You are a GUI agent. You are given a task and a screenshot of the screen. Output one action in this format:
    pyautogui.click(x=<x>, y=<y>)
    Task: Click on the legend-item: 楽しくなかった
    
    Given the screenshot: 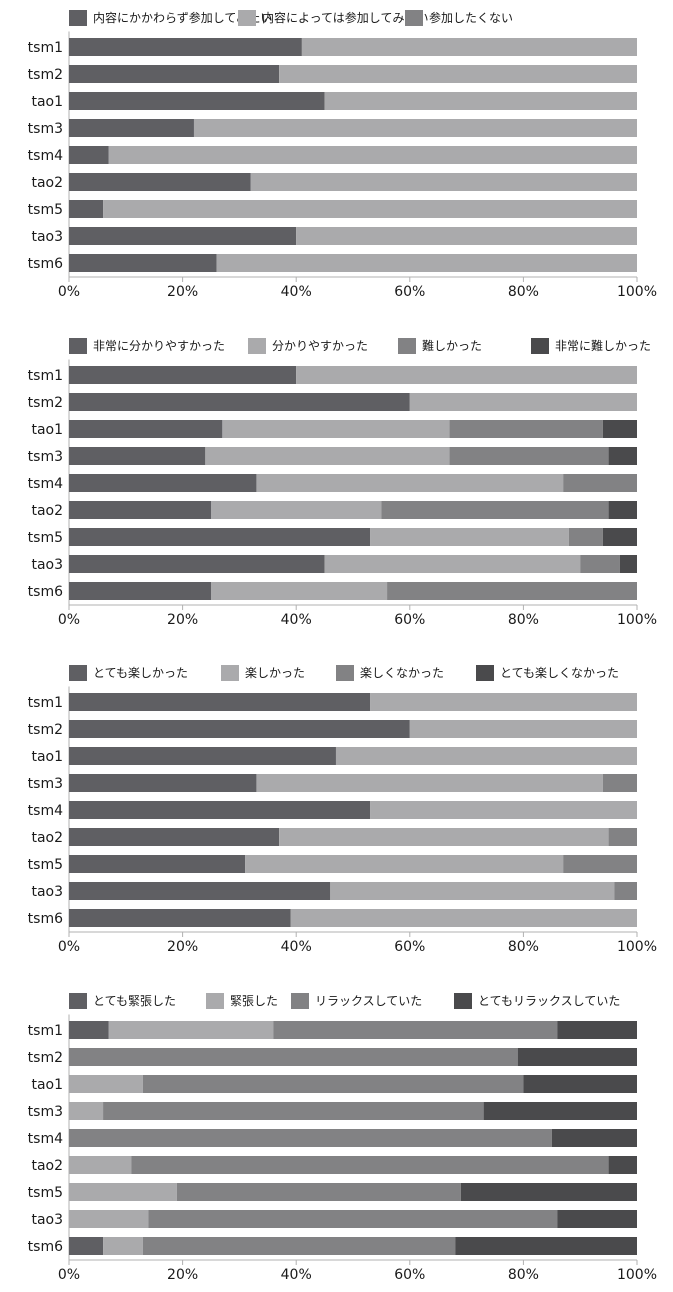 What is the action you would take?
    pyautogui.click(x=390, y=673)
    